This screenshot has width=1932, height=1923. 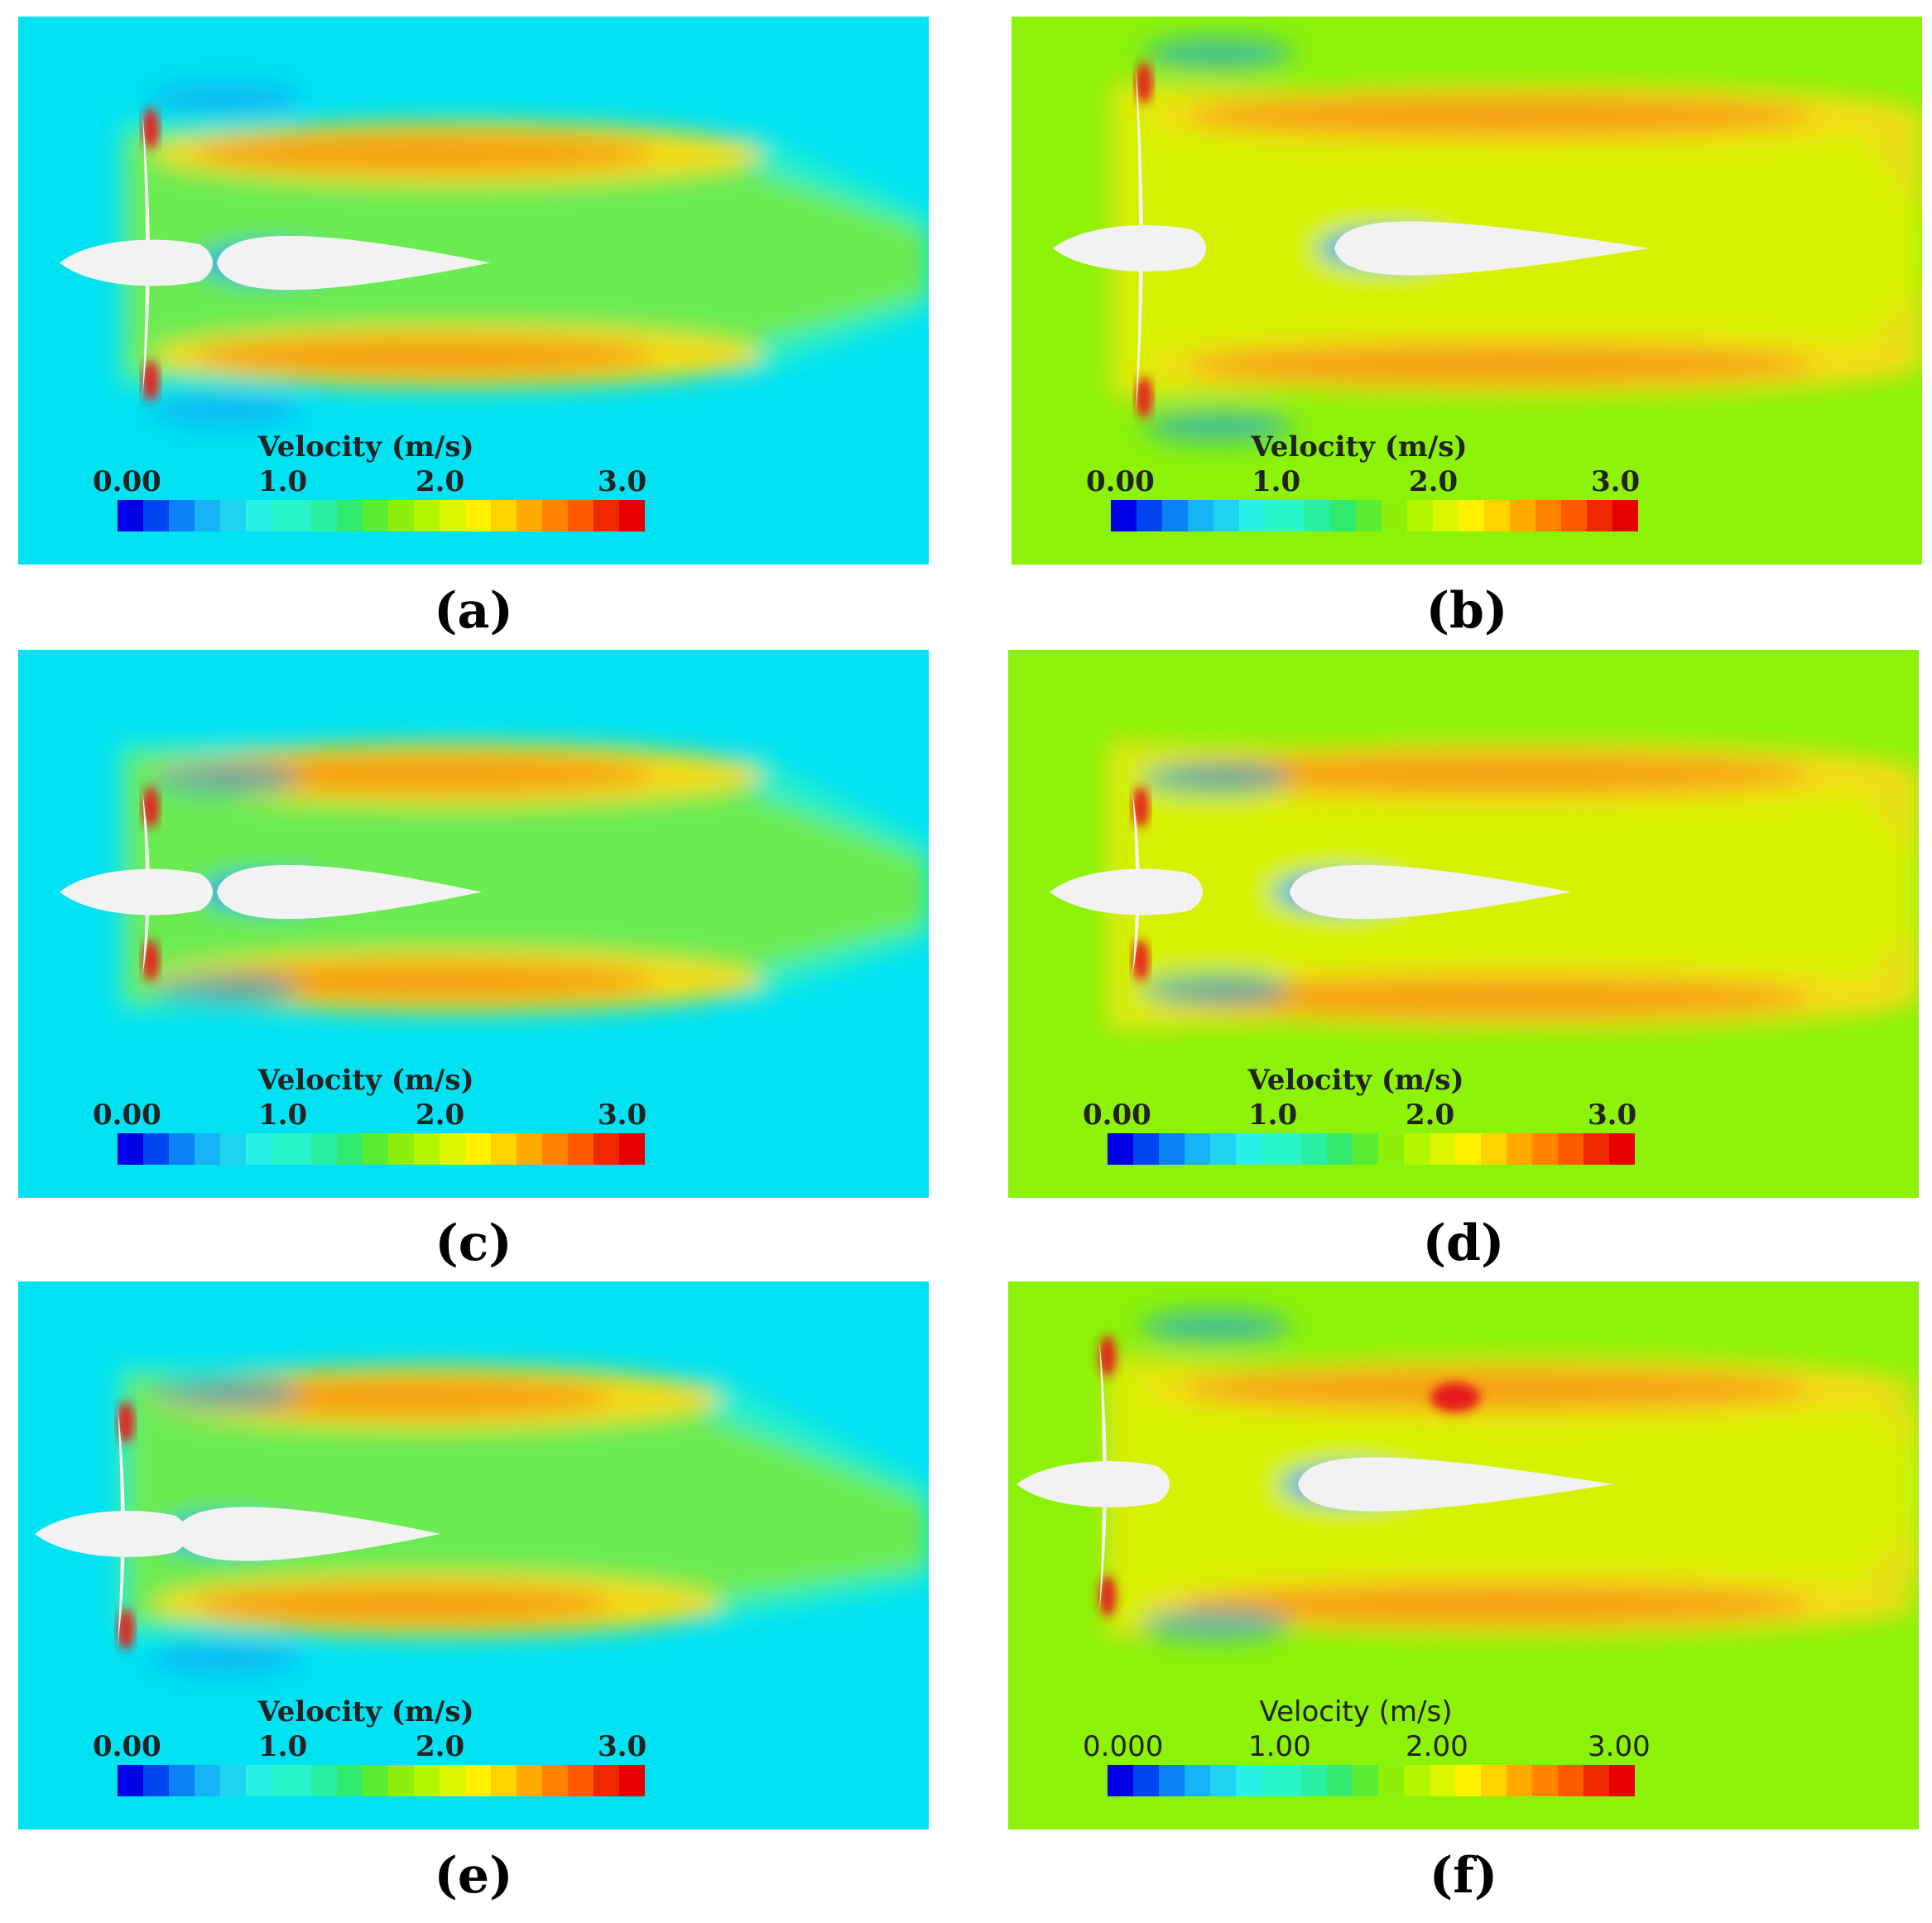 I want to click on contour-panel-d: Velocity (m/s) 0.00 1.0 2.0 3.0, so click(x=1463, y=924).